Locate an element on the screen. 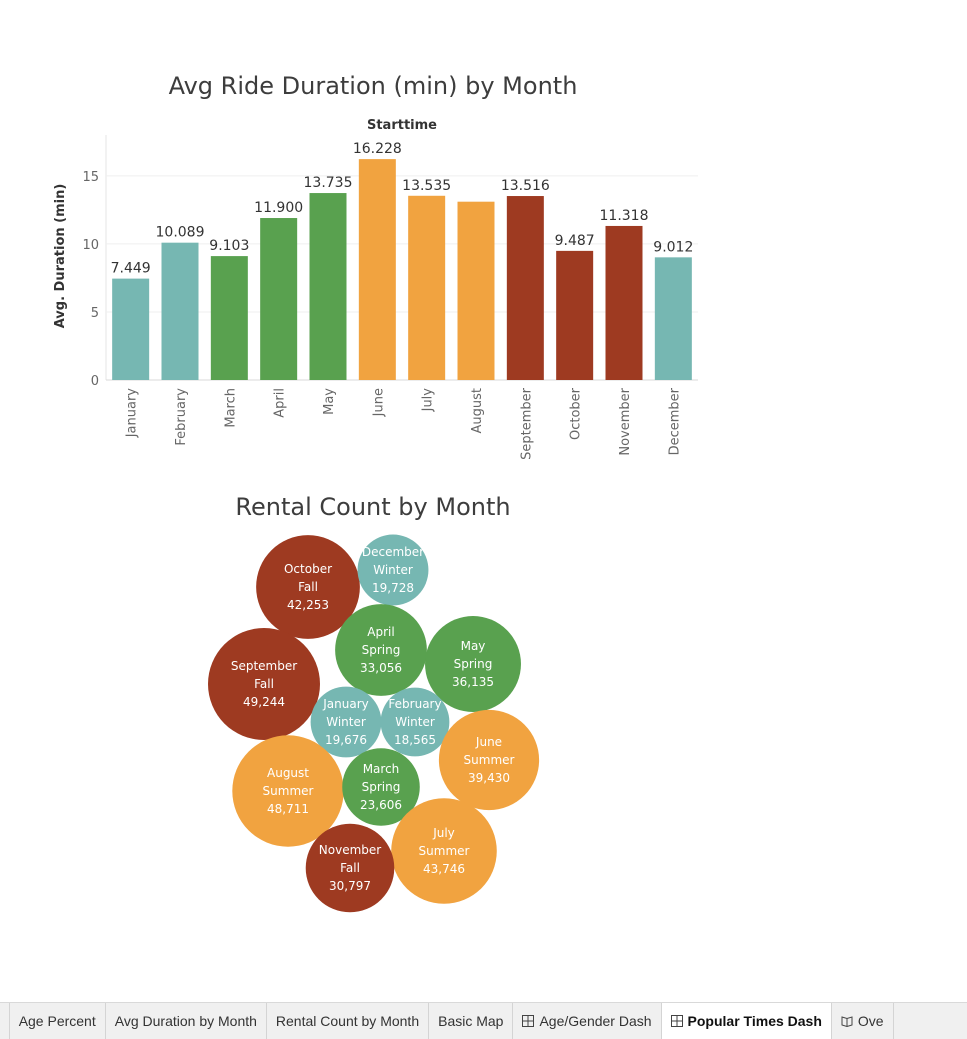 This screenshot has height=1039, width=967. bubble-january: January Winter 19,676 is located at coordinates (346, 722).